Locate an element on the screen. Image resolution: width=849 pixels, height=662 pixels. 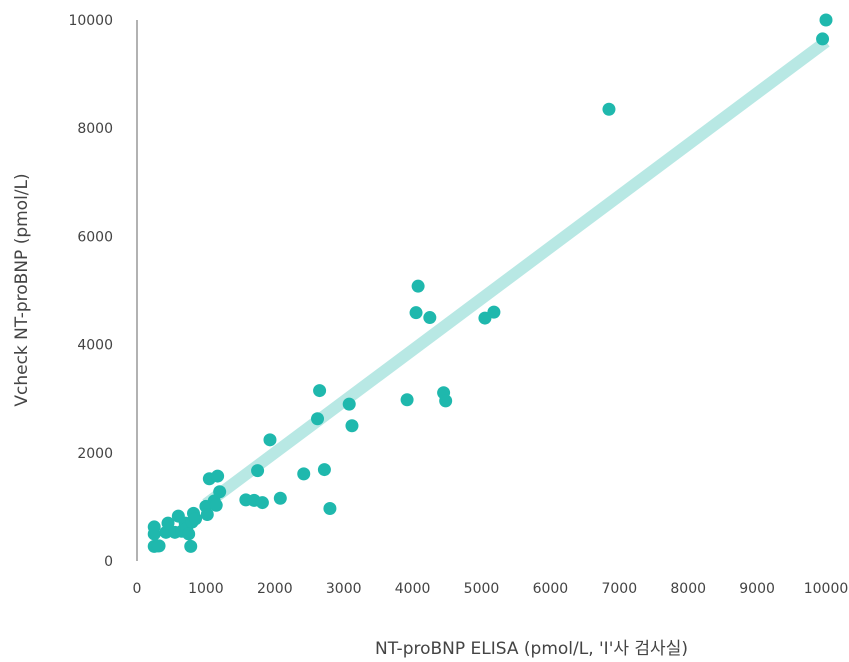
x-tick-label: 2000 is located at coordinates (275, 589).